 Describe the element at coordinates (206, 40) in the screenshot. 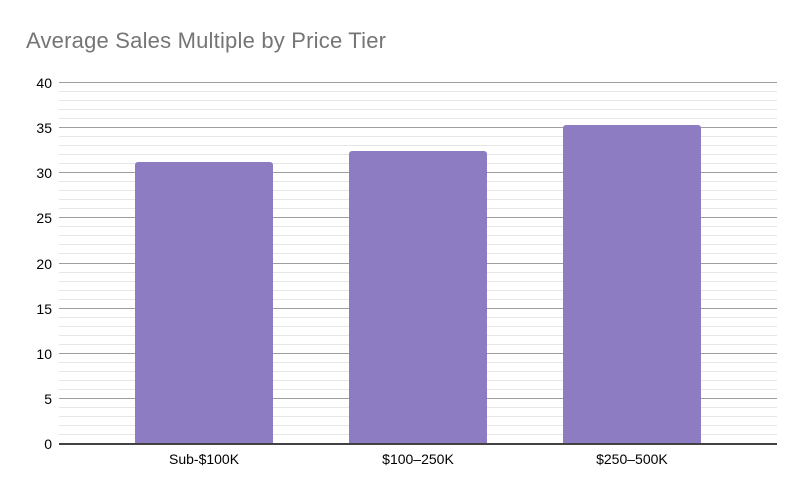

I see `chart-title: Average Sales Multiple by Price Tier` at that location.